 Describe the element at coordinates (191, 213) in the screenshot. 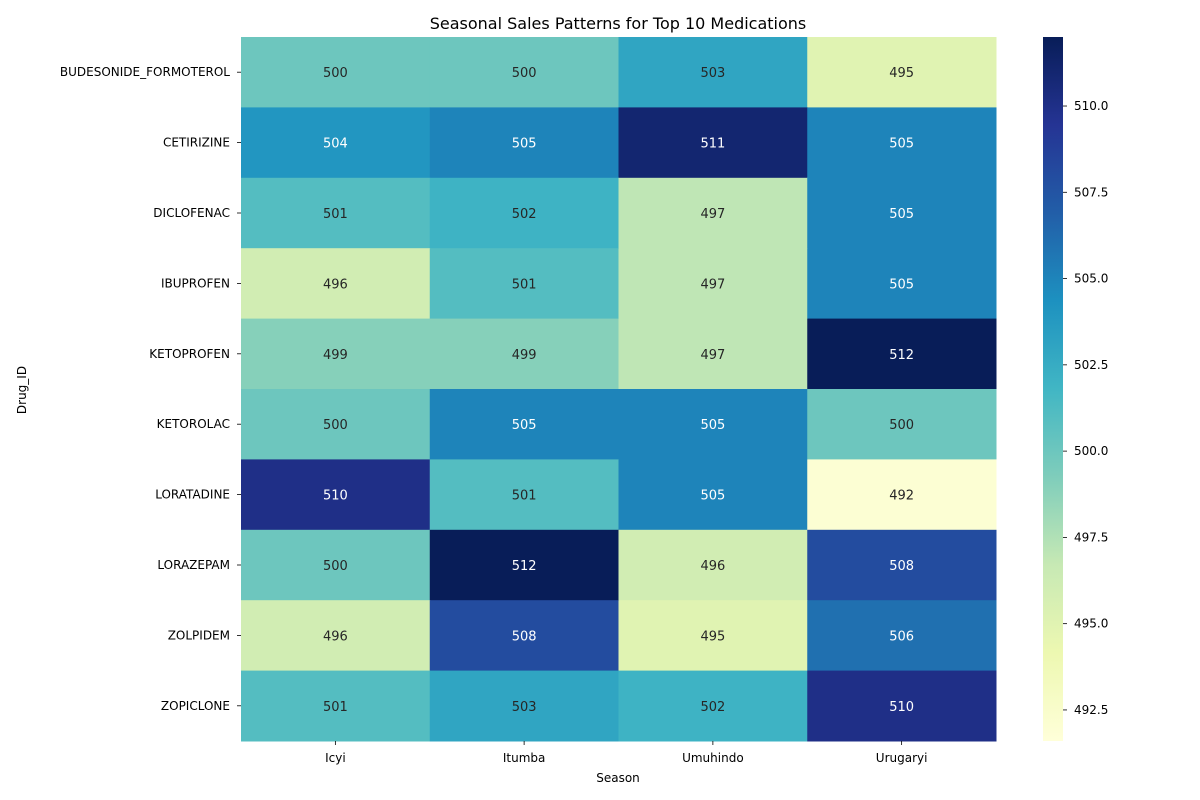

I see `y-tick-label: DICLOFENAC` at that location.